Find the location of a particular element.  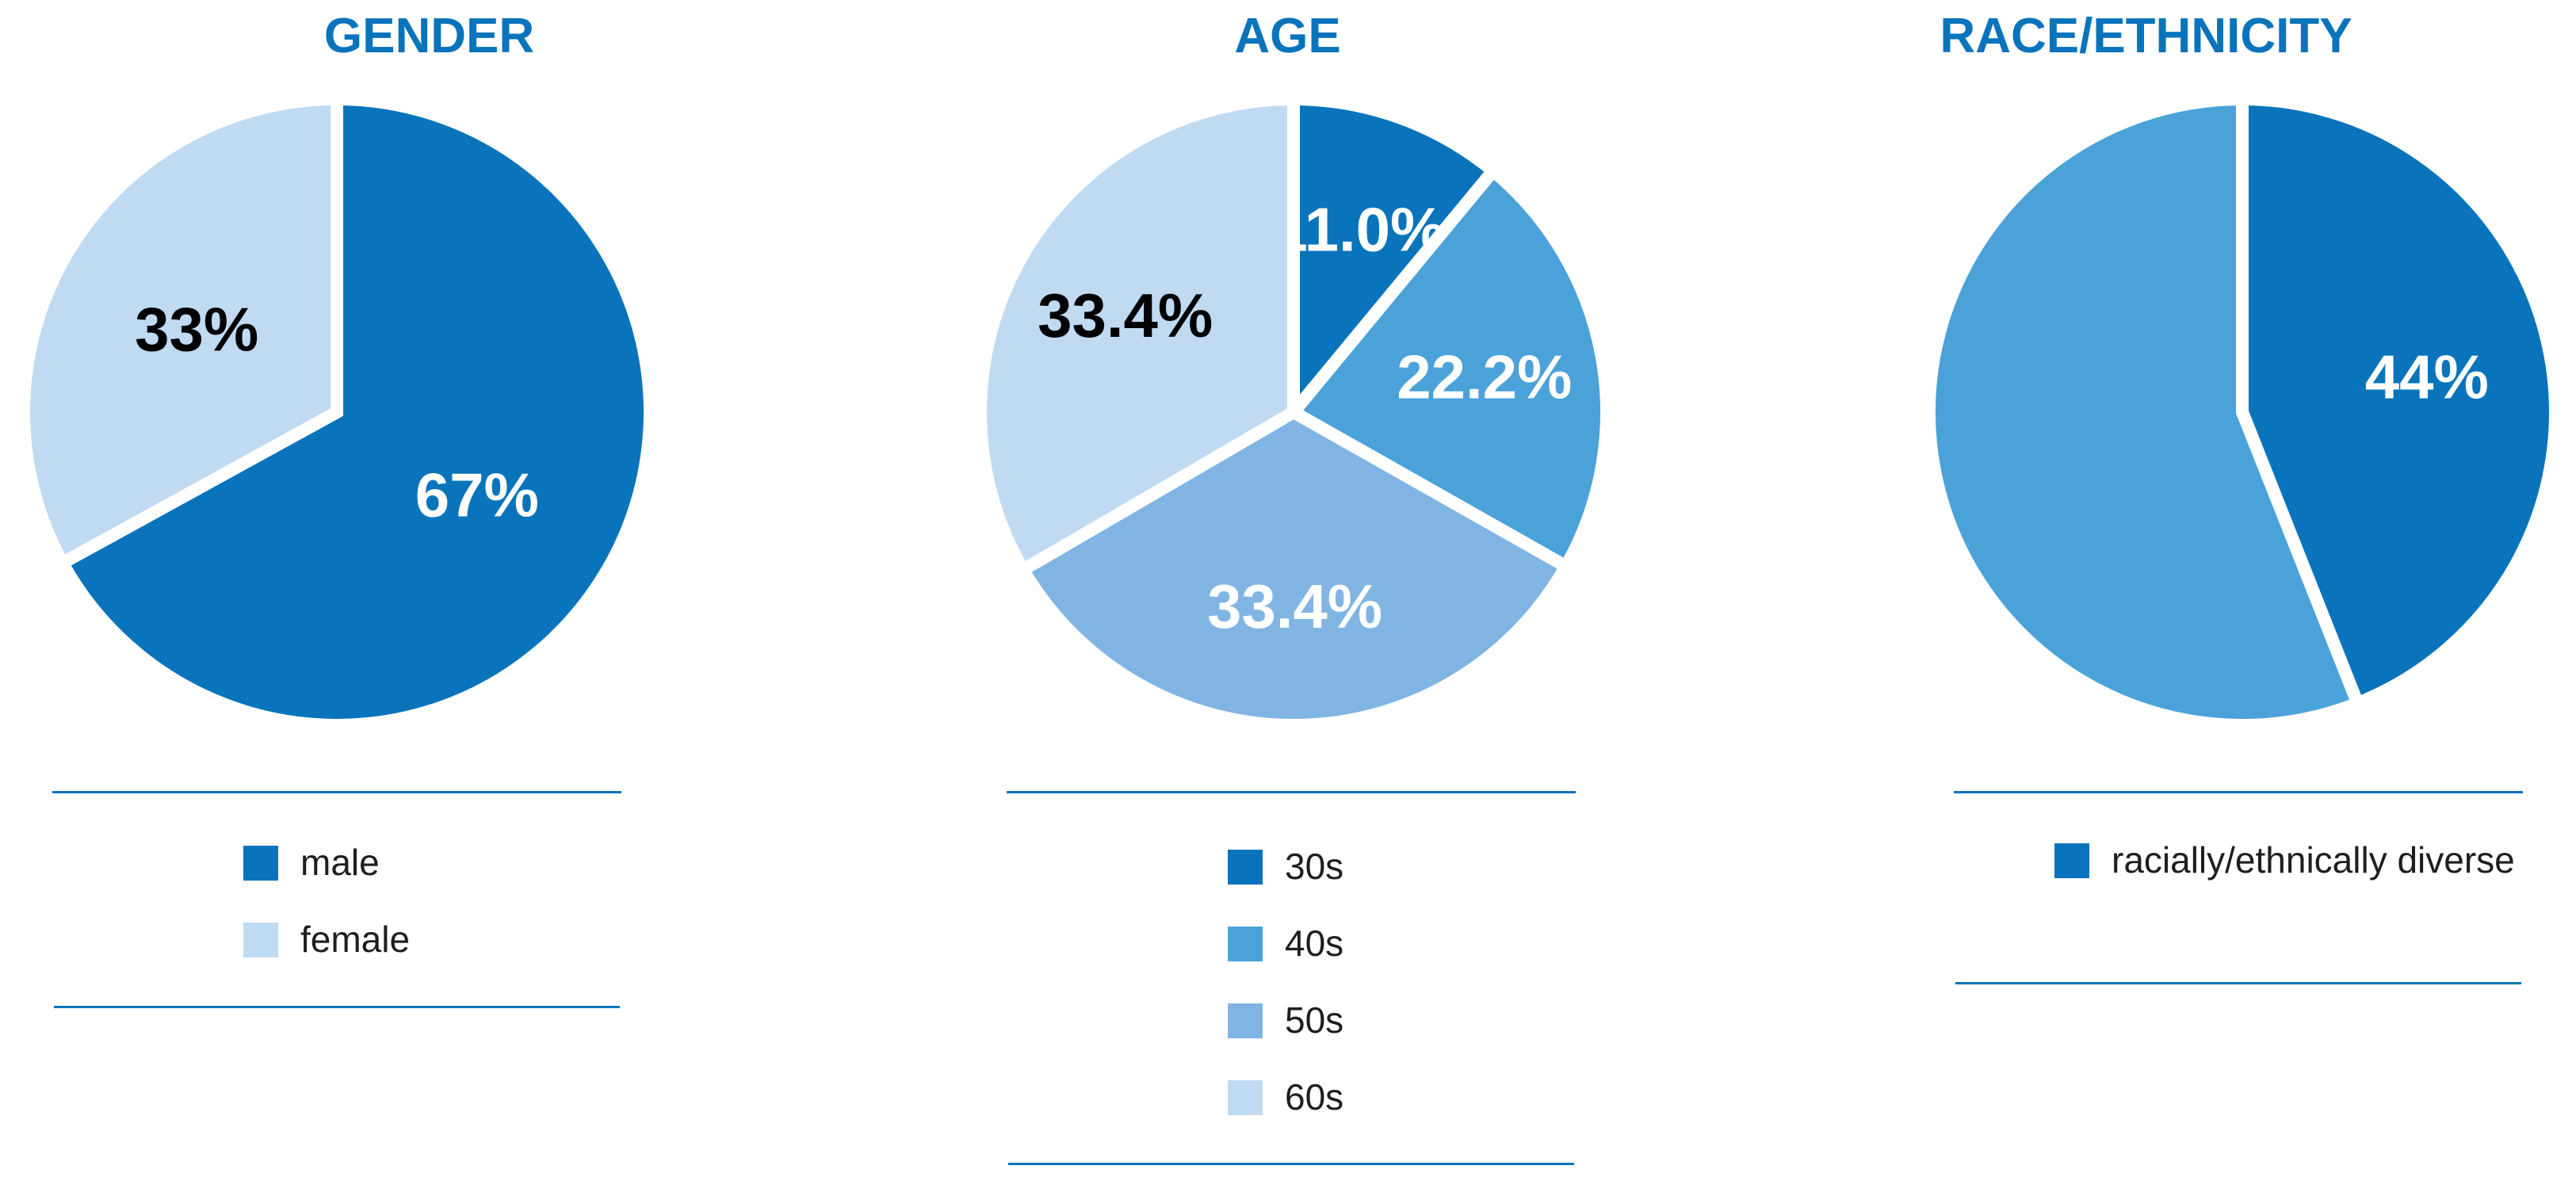

gender-legend-top-rule is located at coordinates (336, 792).